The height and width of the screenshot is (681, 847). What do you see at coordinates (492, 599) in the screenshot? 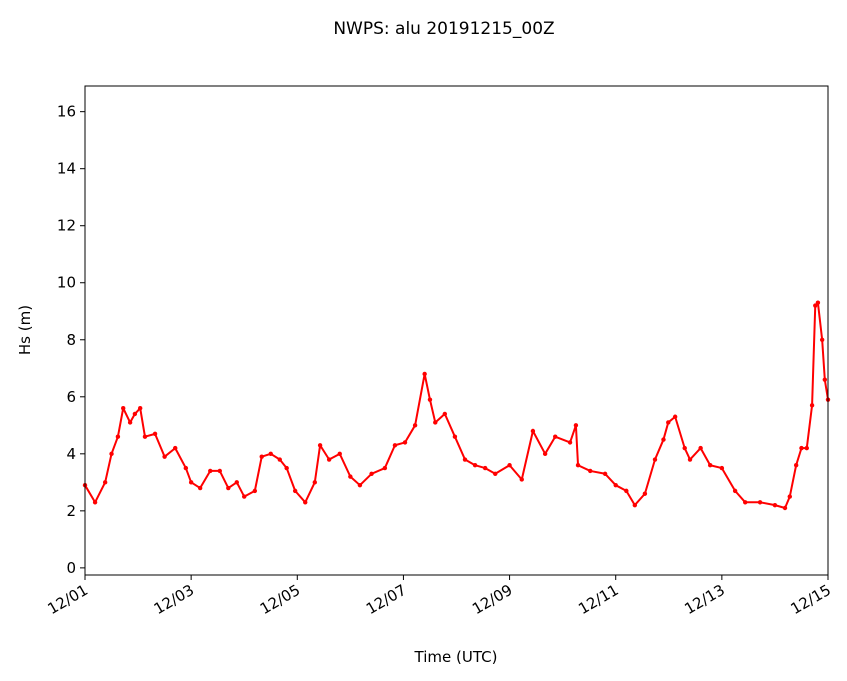
I see `x-tick-label: 12/09` at bounding box center [492, 599].